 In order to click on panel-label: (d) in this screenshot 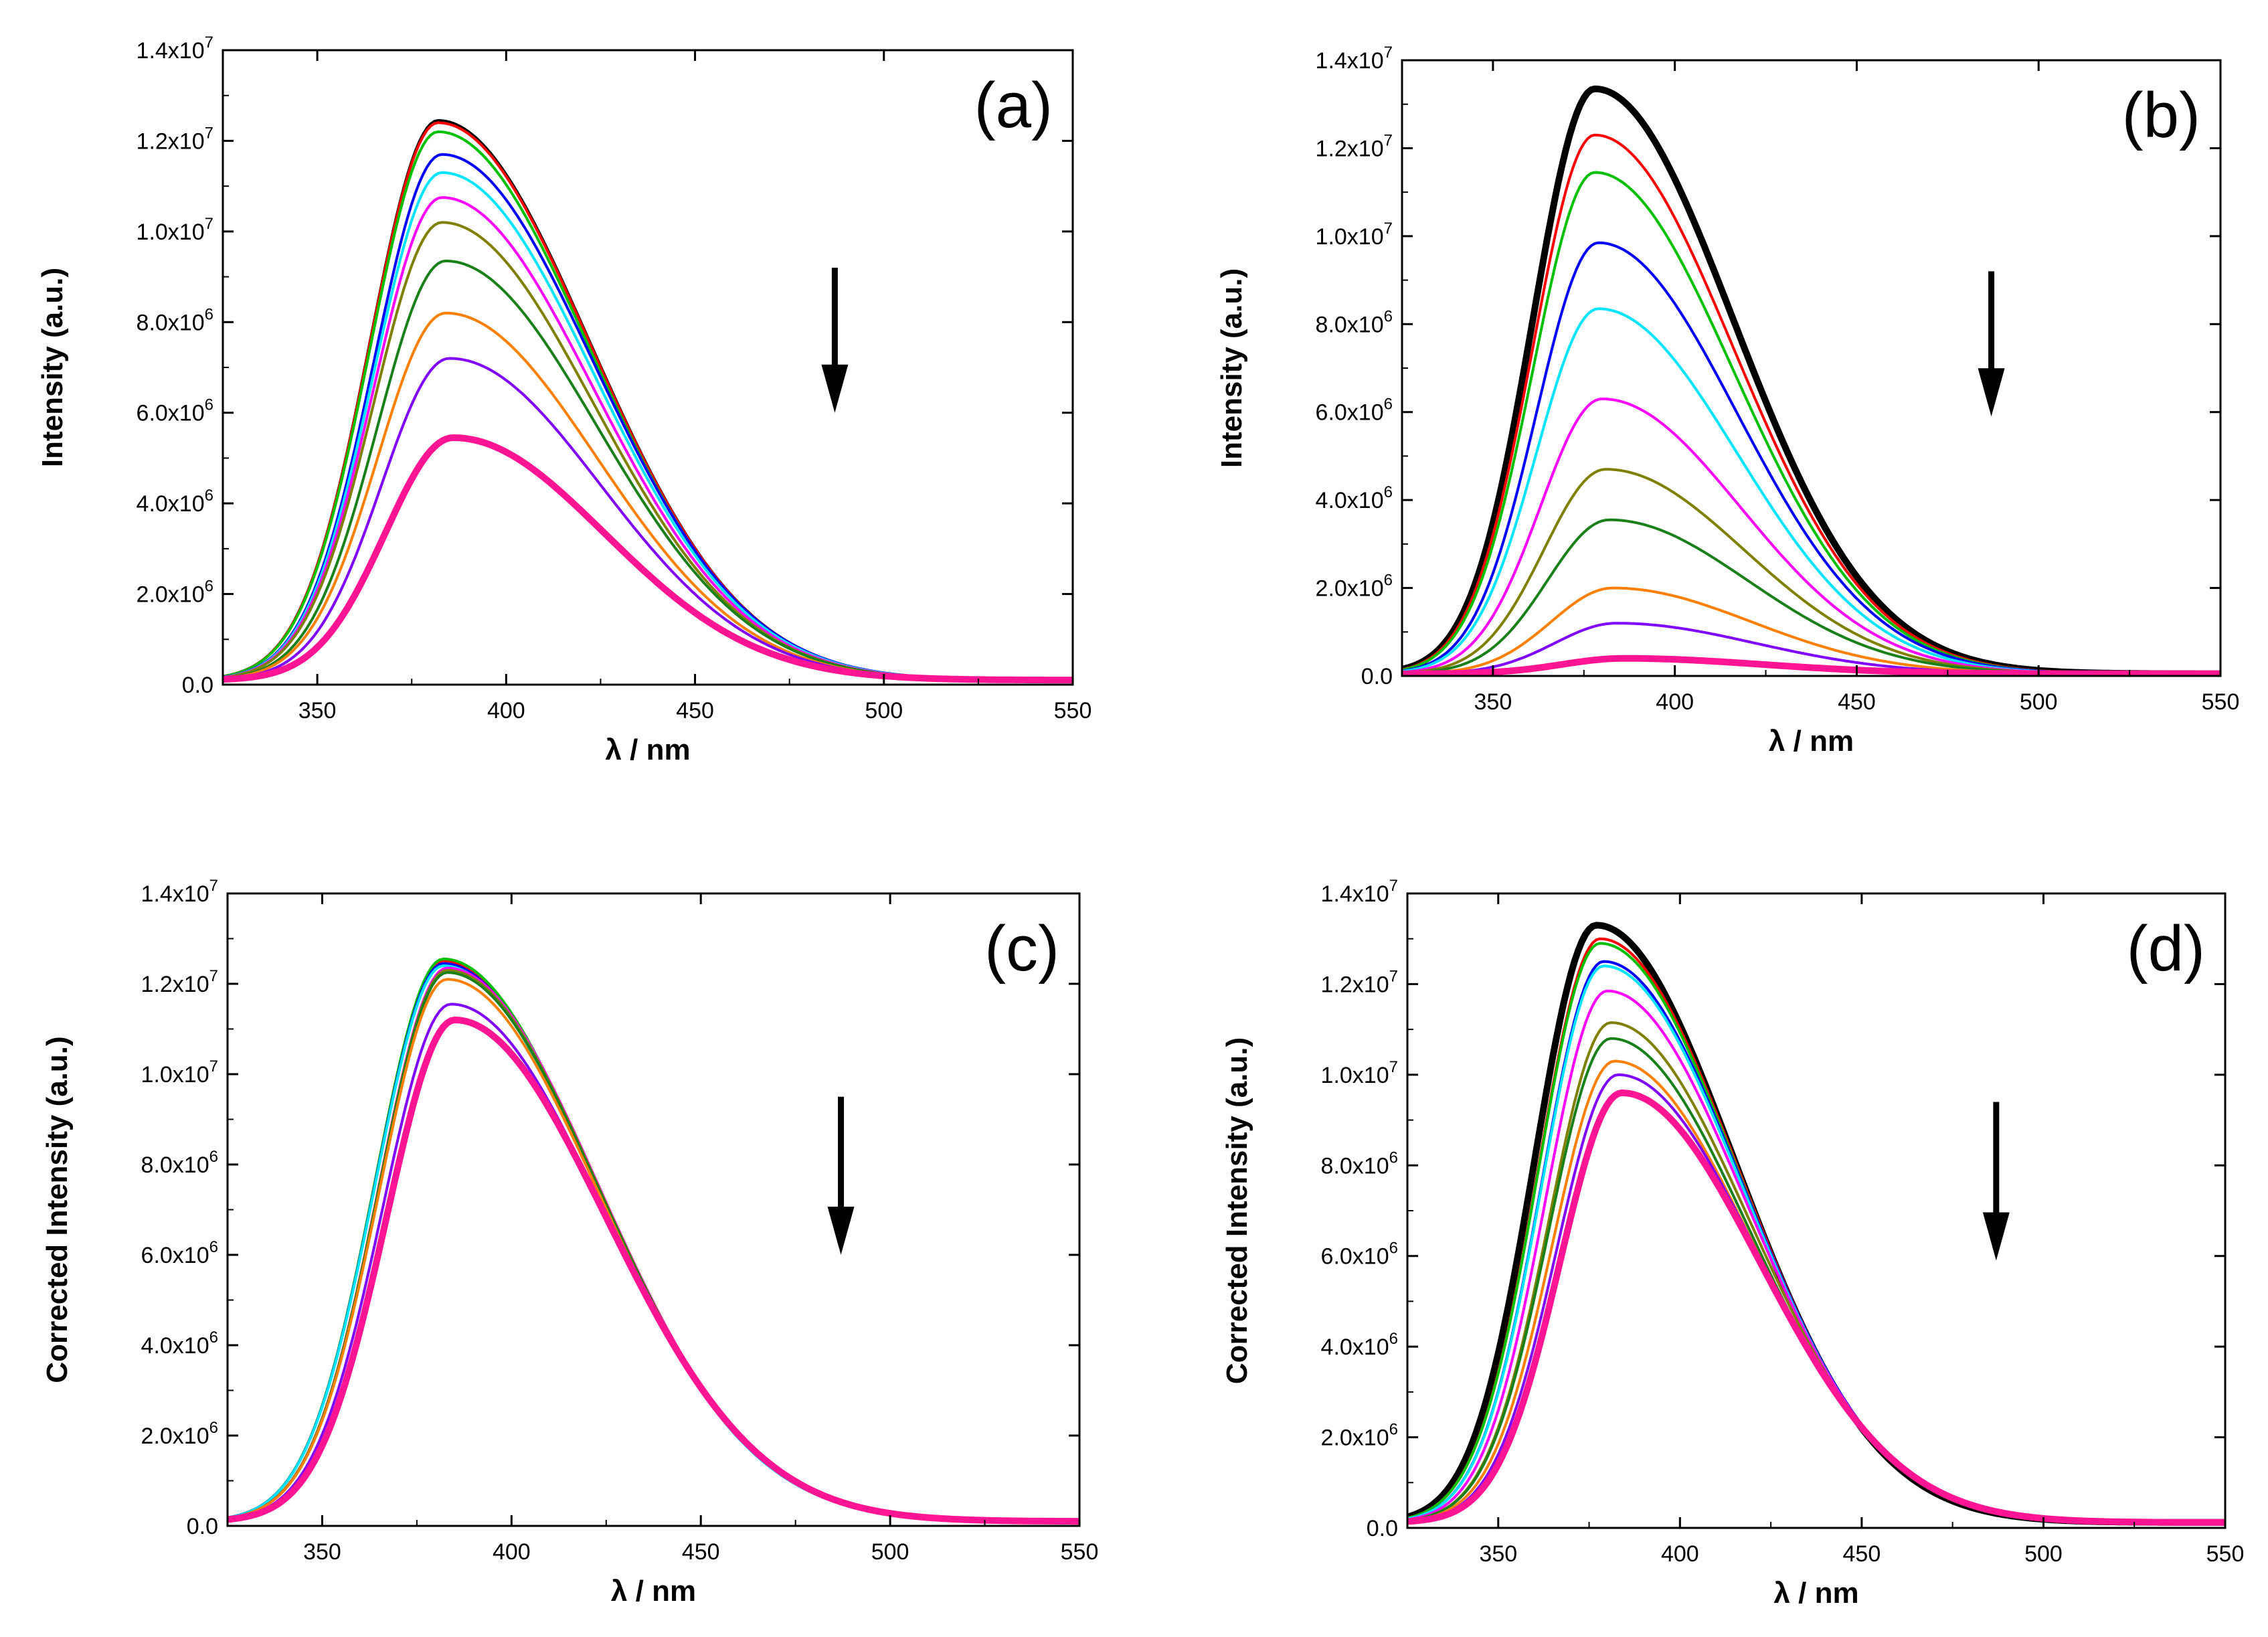, I will do `click(2166, 948)`.